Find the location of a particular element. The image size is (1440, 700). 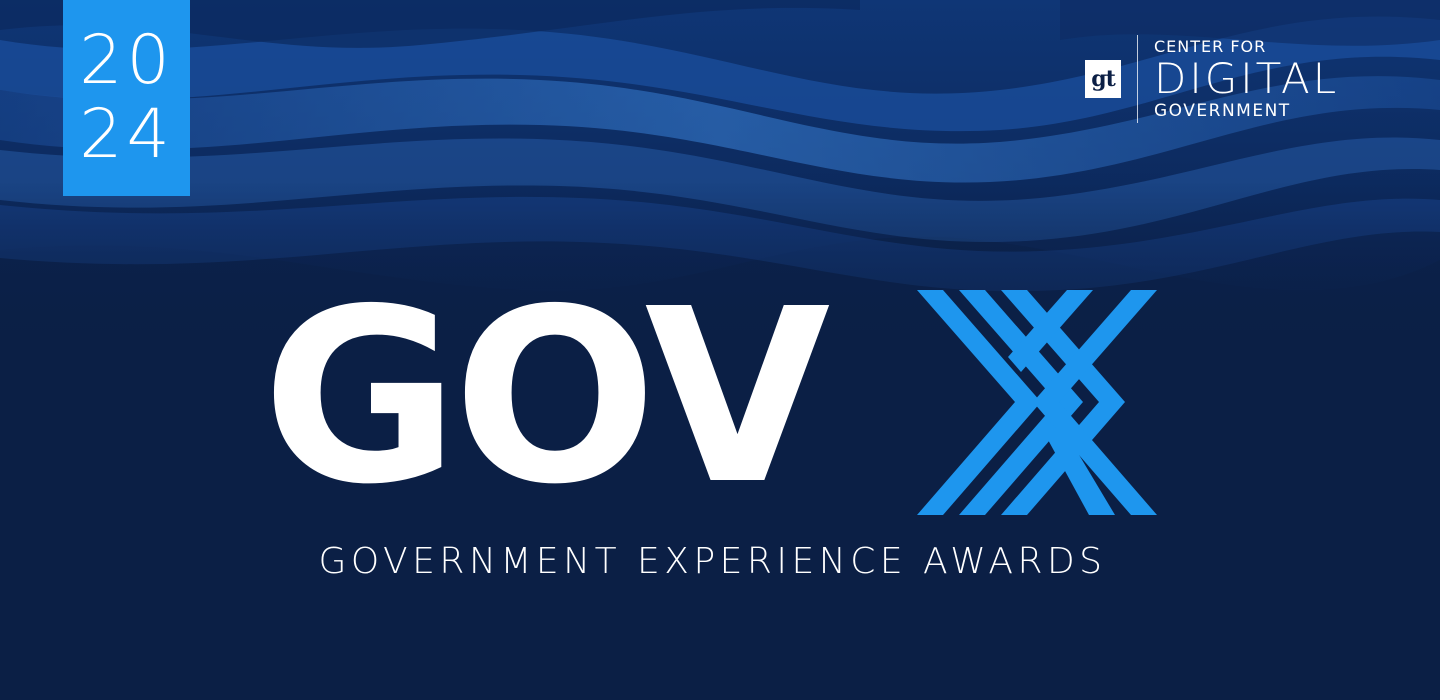

org-name: CENTER FOR DIGITAL GOVERNMENT is located at coordinates (1246, 79).